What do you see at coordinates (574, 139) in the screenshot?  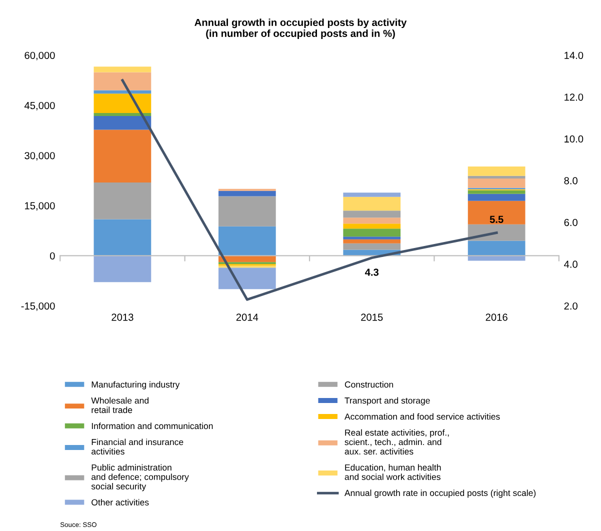 I see `y2-tick-label: 10.0` at bounding box center [574, 139].